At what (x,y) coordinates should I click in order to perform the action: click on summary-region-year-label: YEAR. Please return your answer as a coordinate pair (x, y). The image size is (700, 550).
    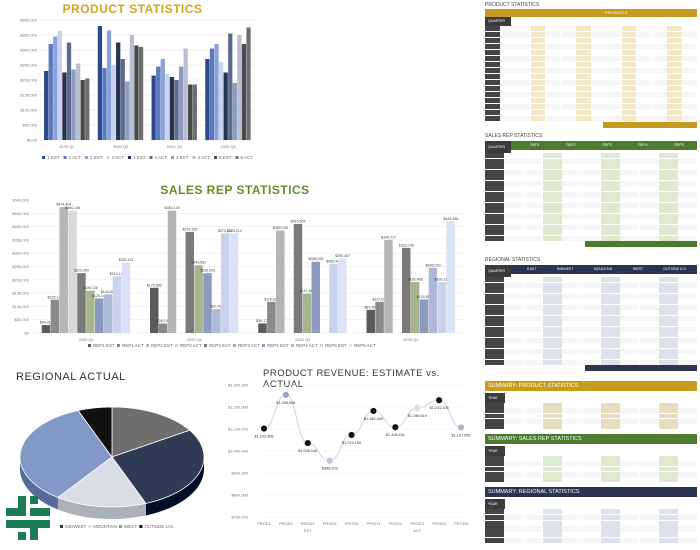
    Looking at the image, I should click on (493, 504).